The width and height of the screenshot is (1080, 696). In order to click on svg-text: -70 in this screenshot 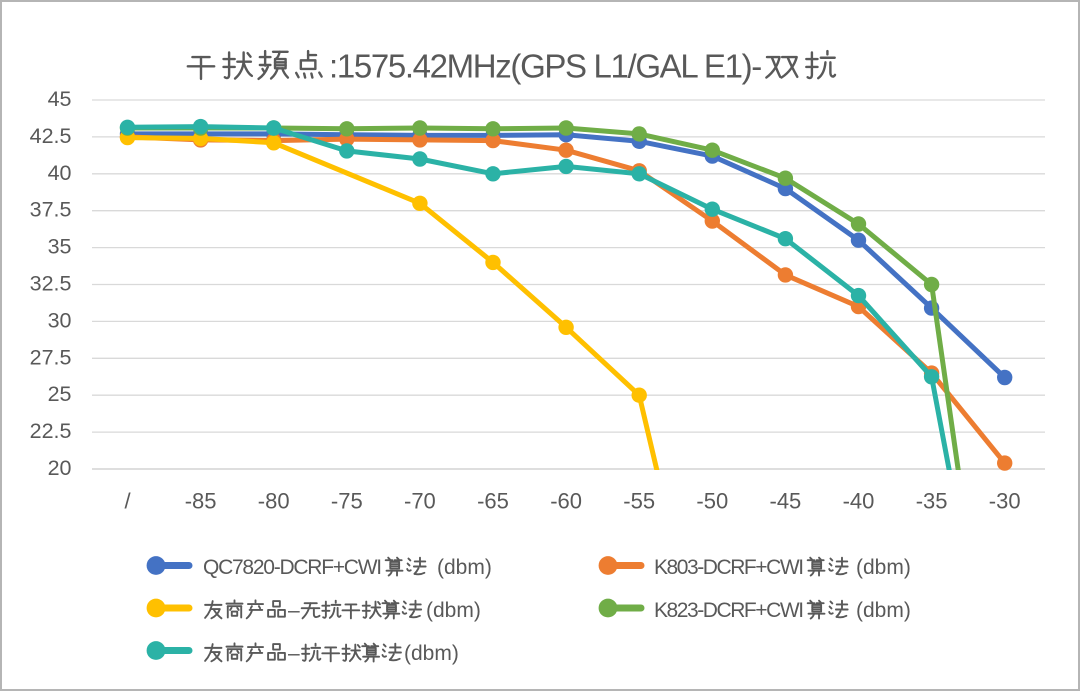, I will do `click(420, 501)`.